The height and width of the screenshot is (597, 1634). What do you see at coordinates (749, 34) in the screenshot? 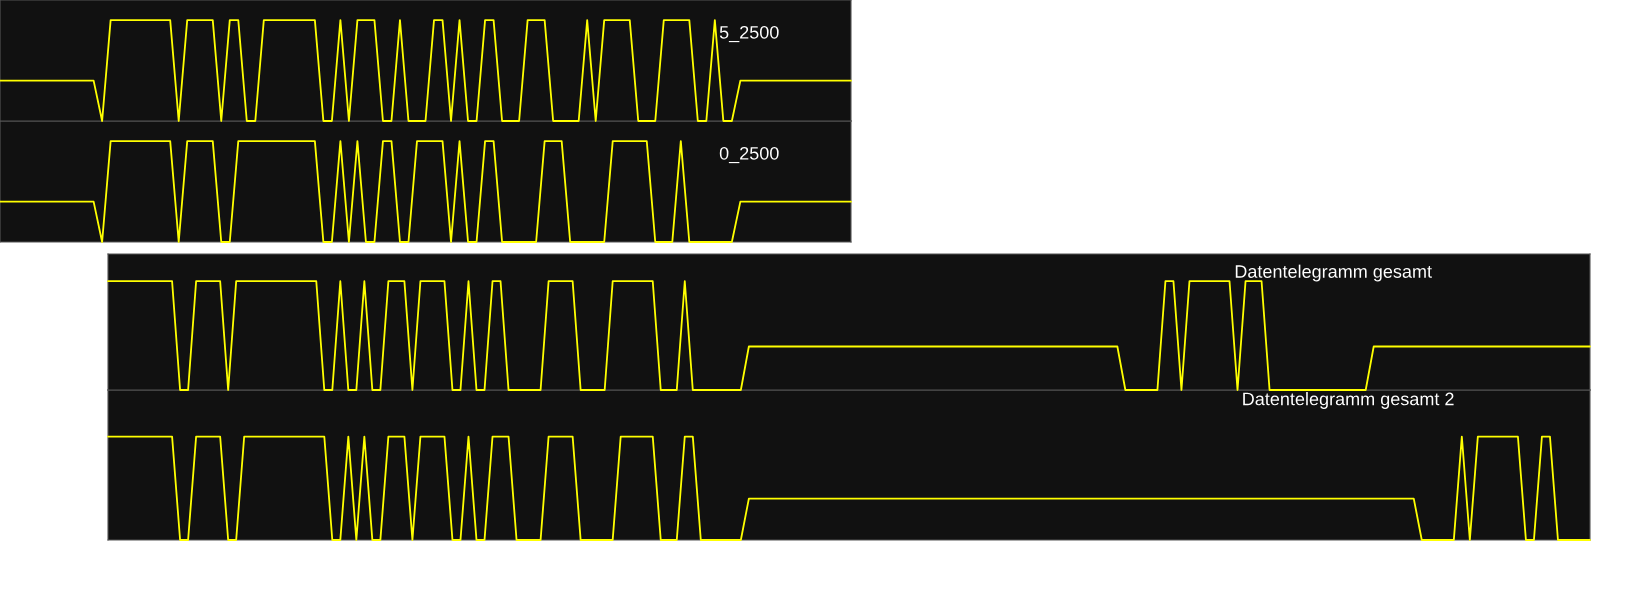
I see `chart-title: 5_2500` at bounding box center [749, 34].